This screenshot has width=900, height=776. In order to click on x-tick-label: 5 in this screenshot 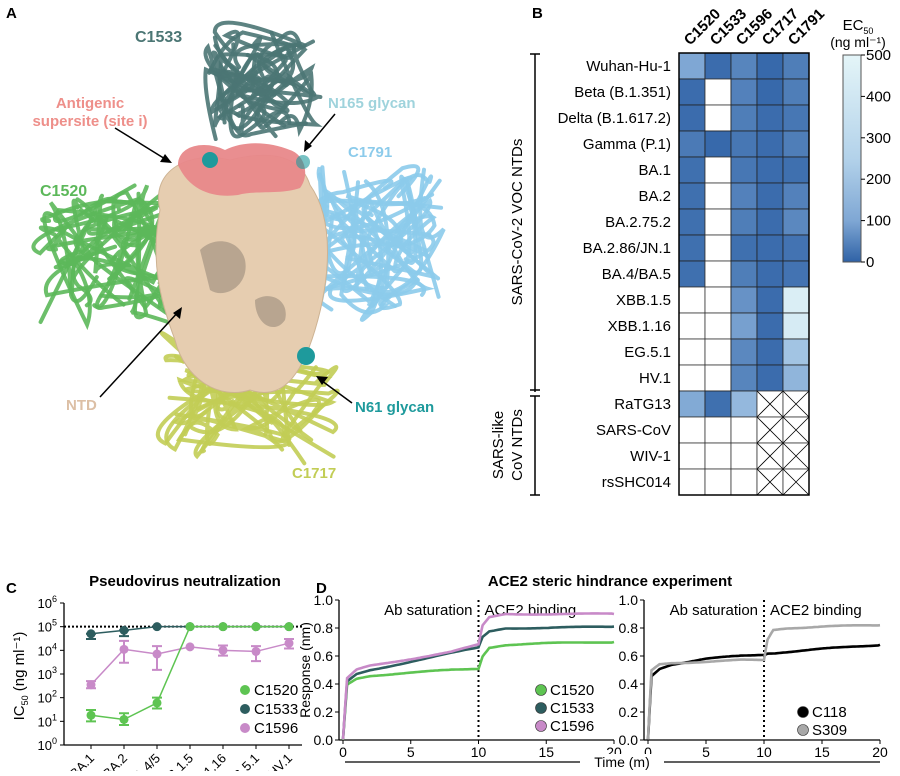, I will do `click(706, 752)`.